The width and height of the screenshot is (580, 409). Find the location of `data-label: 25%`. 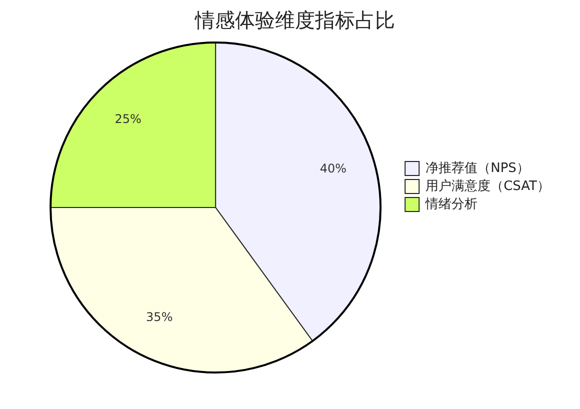

data-label: 25% is located at coordinates (128, 119).